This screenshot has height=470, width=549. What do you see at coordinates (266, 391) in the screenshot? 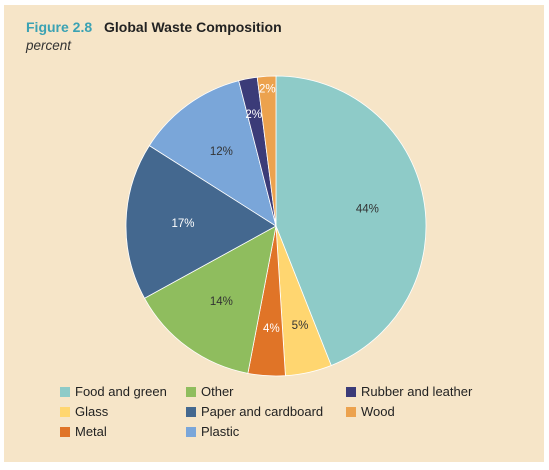
I see `legend-item-other: Other` at bounding box center [266, 391].